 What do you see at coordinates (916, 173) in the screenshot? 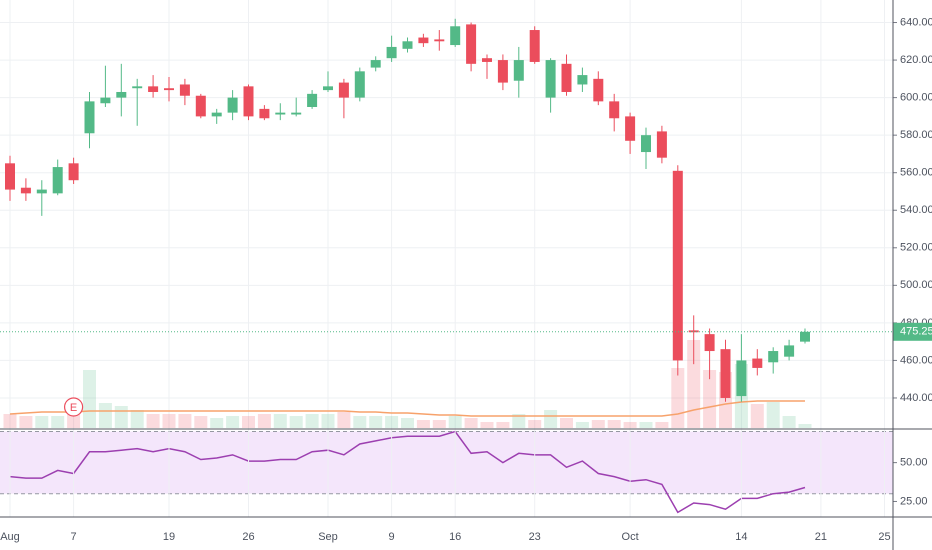
I see `y-tick-label: 560.00` at bounding box center [916, 173].